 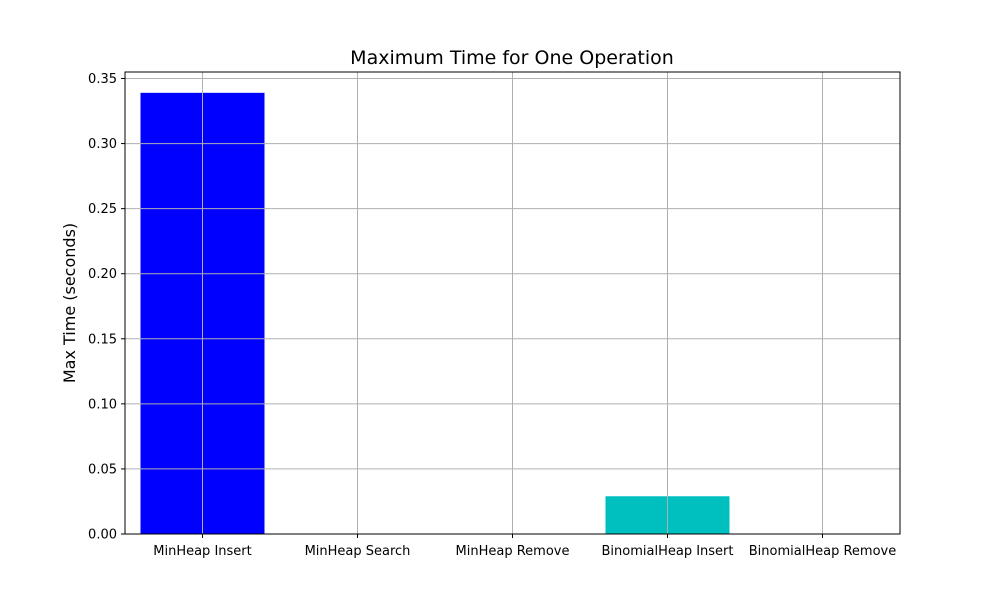 What do you see at coordinates (358, 551) in the screenshot?
I see `x-tick-label: MinHeap Search` at bounding box center [358, 551].